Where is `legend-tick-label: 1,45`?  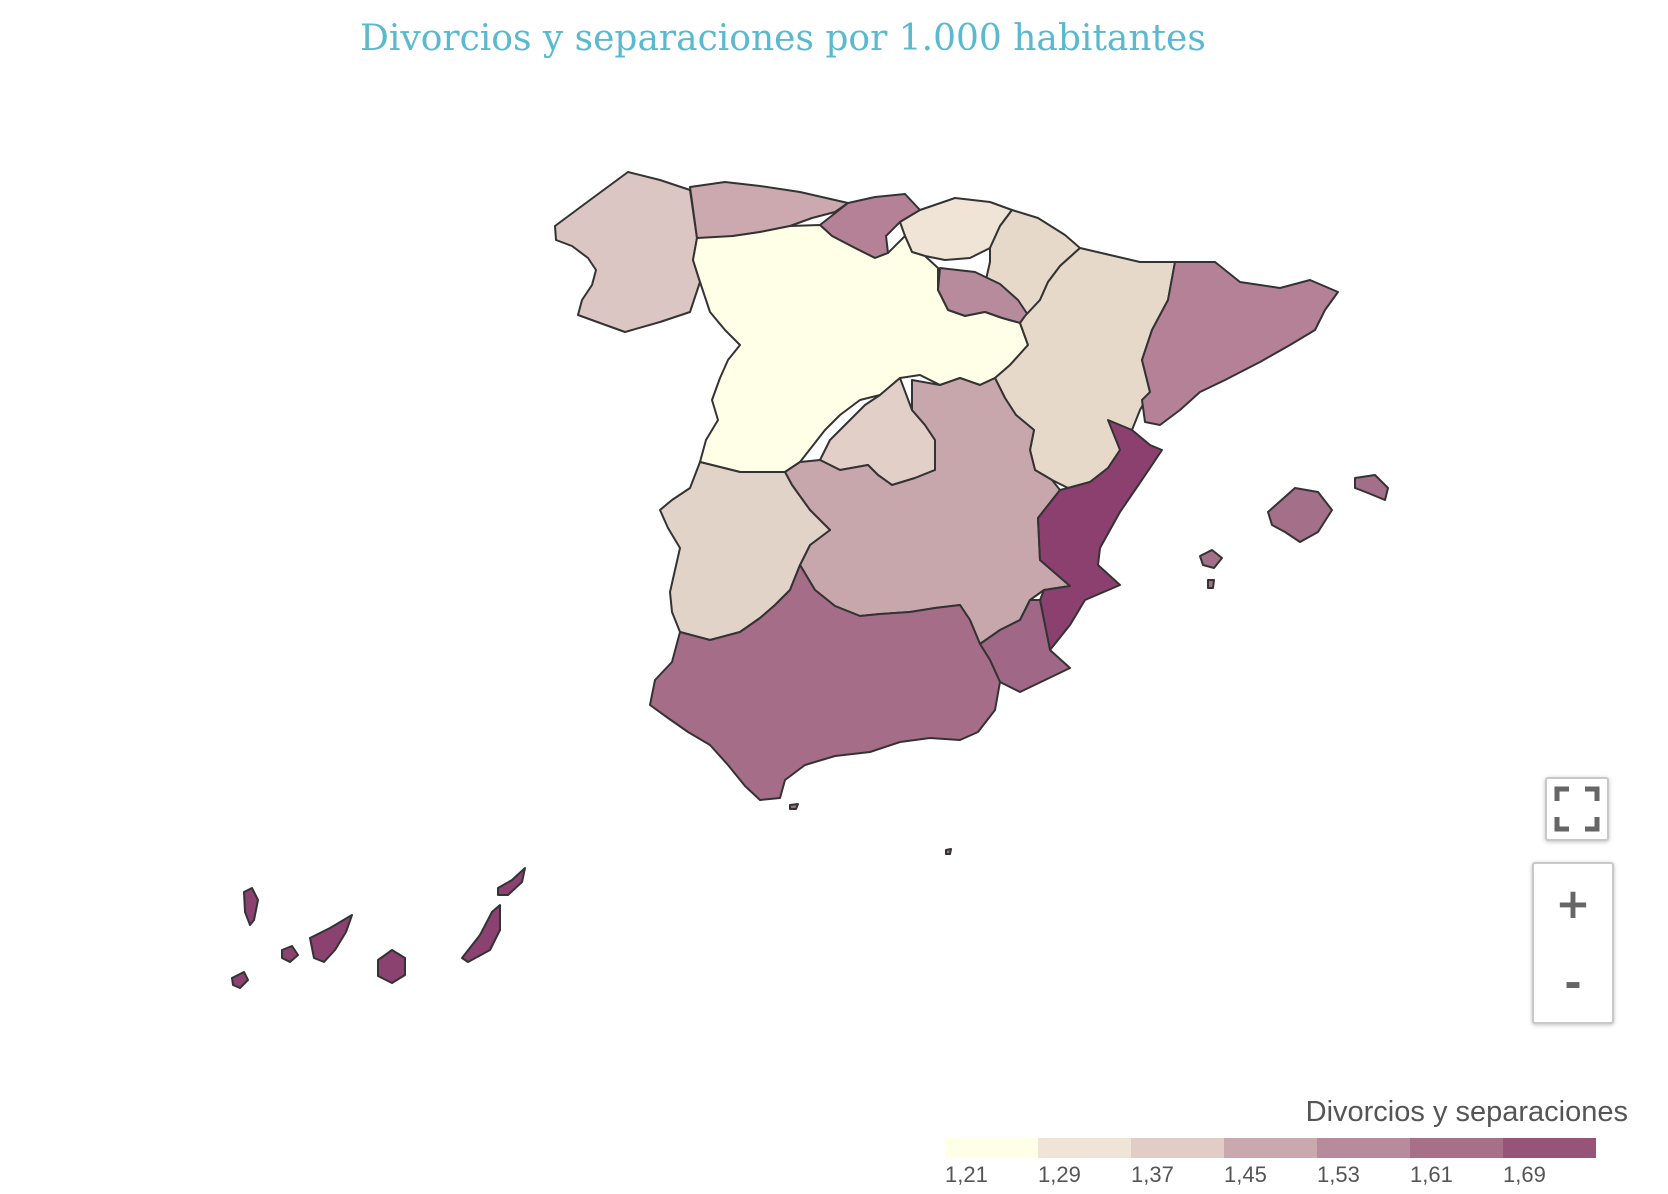
legend-tick-label: 1,45 is located at coordinates (1245, 1174).